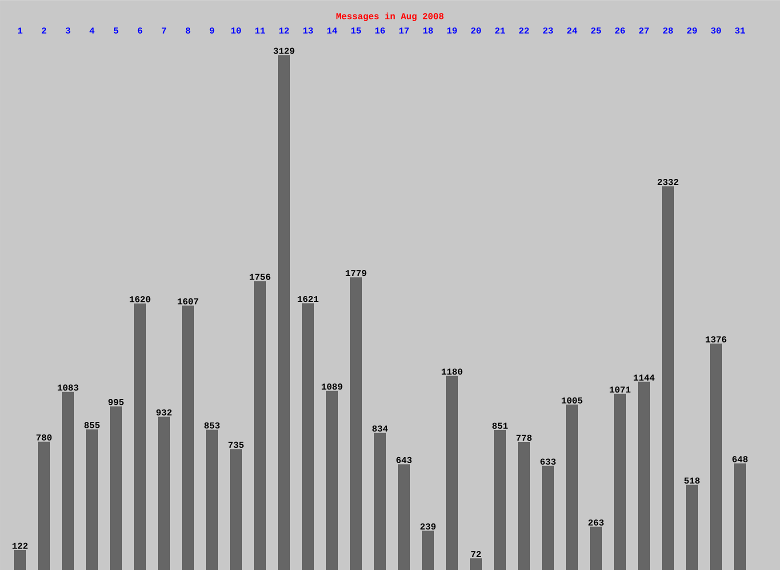 Image resolution: width=780 pixels, height=570 pixels. Describe the element at coordinates (716, 339) in the screenshot. I see `data-label: 1376` at that location.